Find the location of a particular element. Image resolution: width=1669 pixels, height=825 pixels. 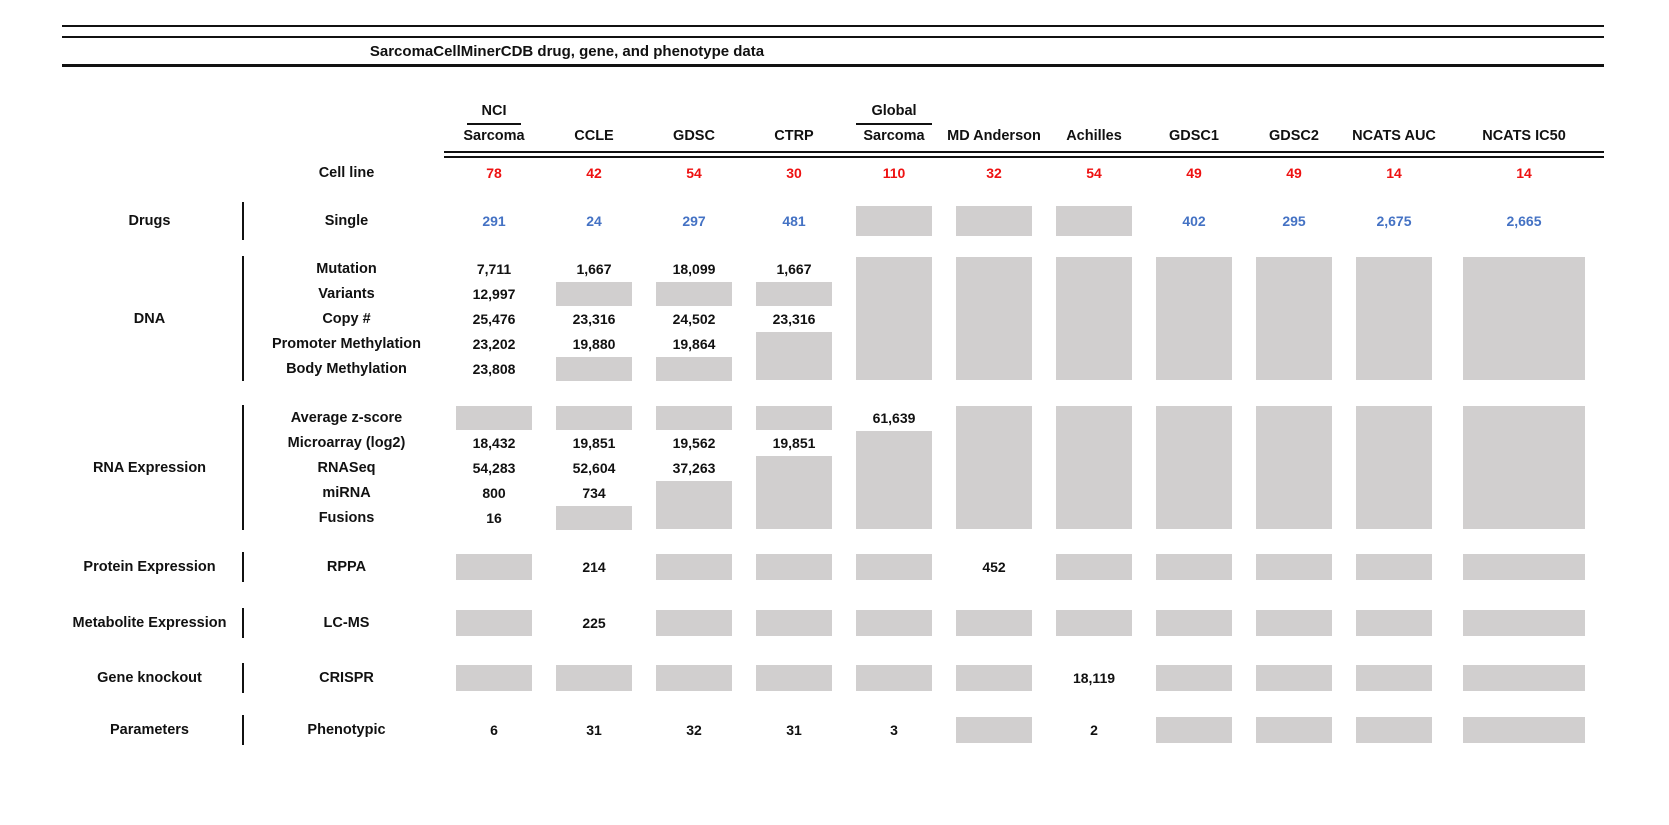

section-drugs: Drugs Single 291 24 297 481 402 295 2,675 2,665 is located at coordinates (833, 221).